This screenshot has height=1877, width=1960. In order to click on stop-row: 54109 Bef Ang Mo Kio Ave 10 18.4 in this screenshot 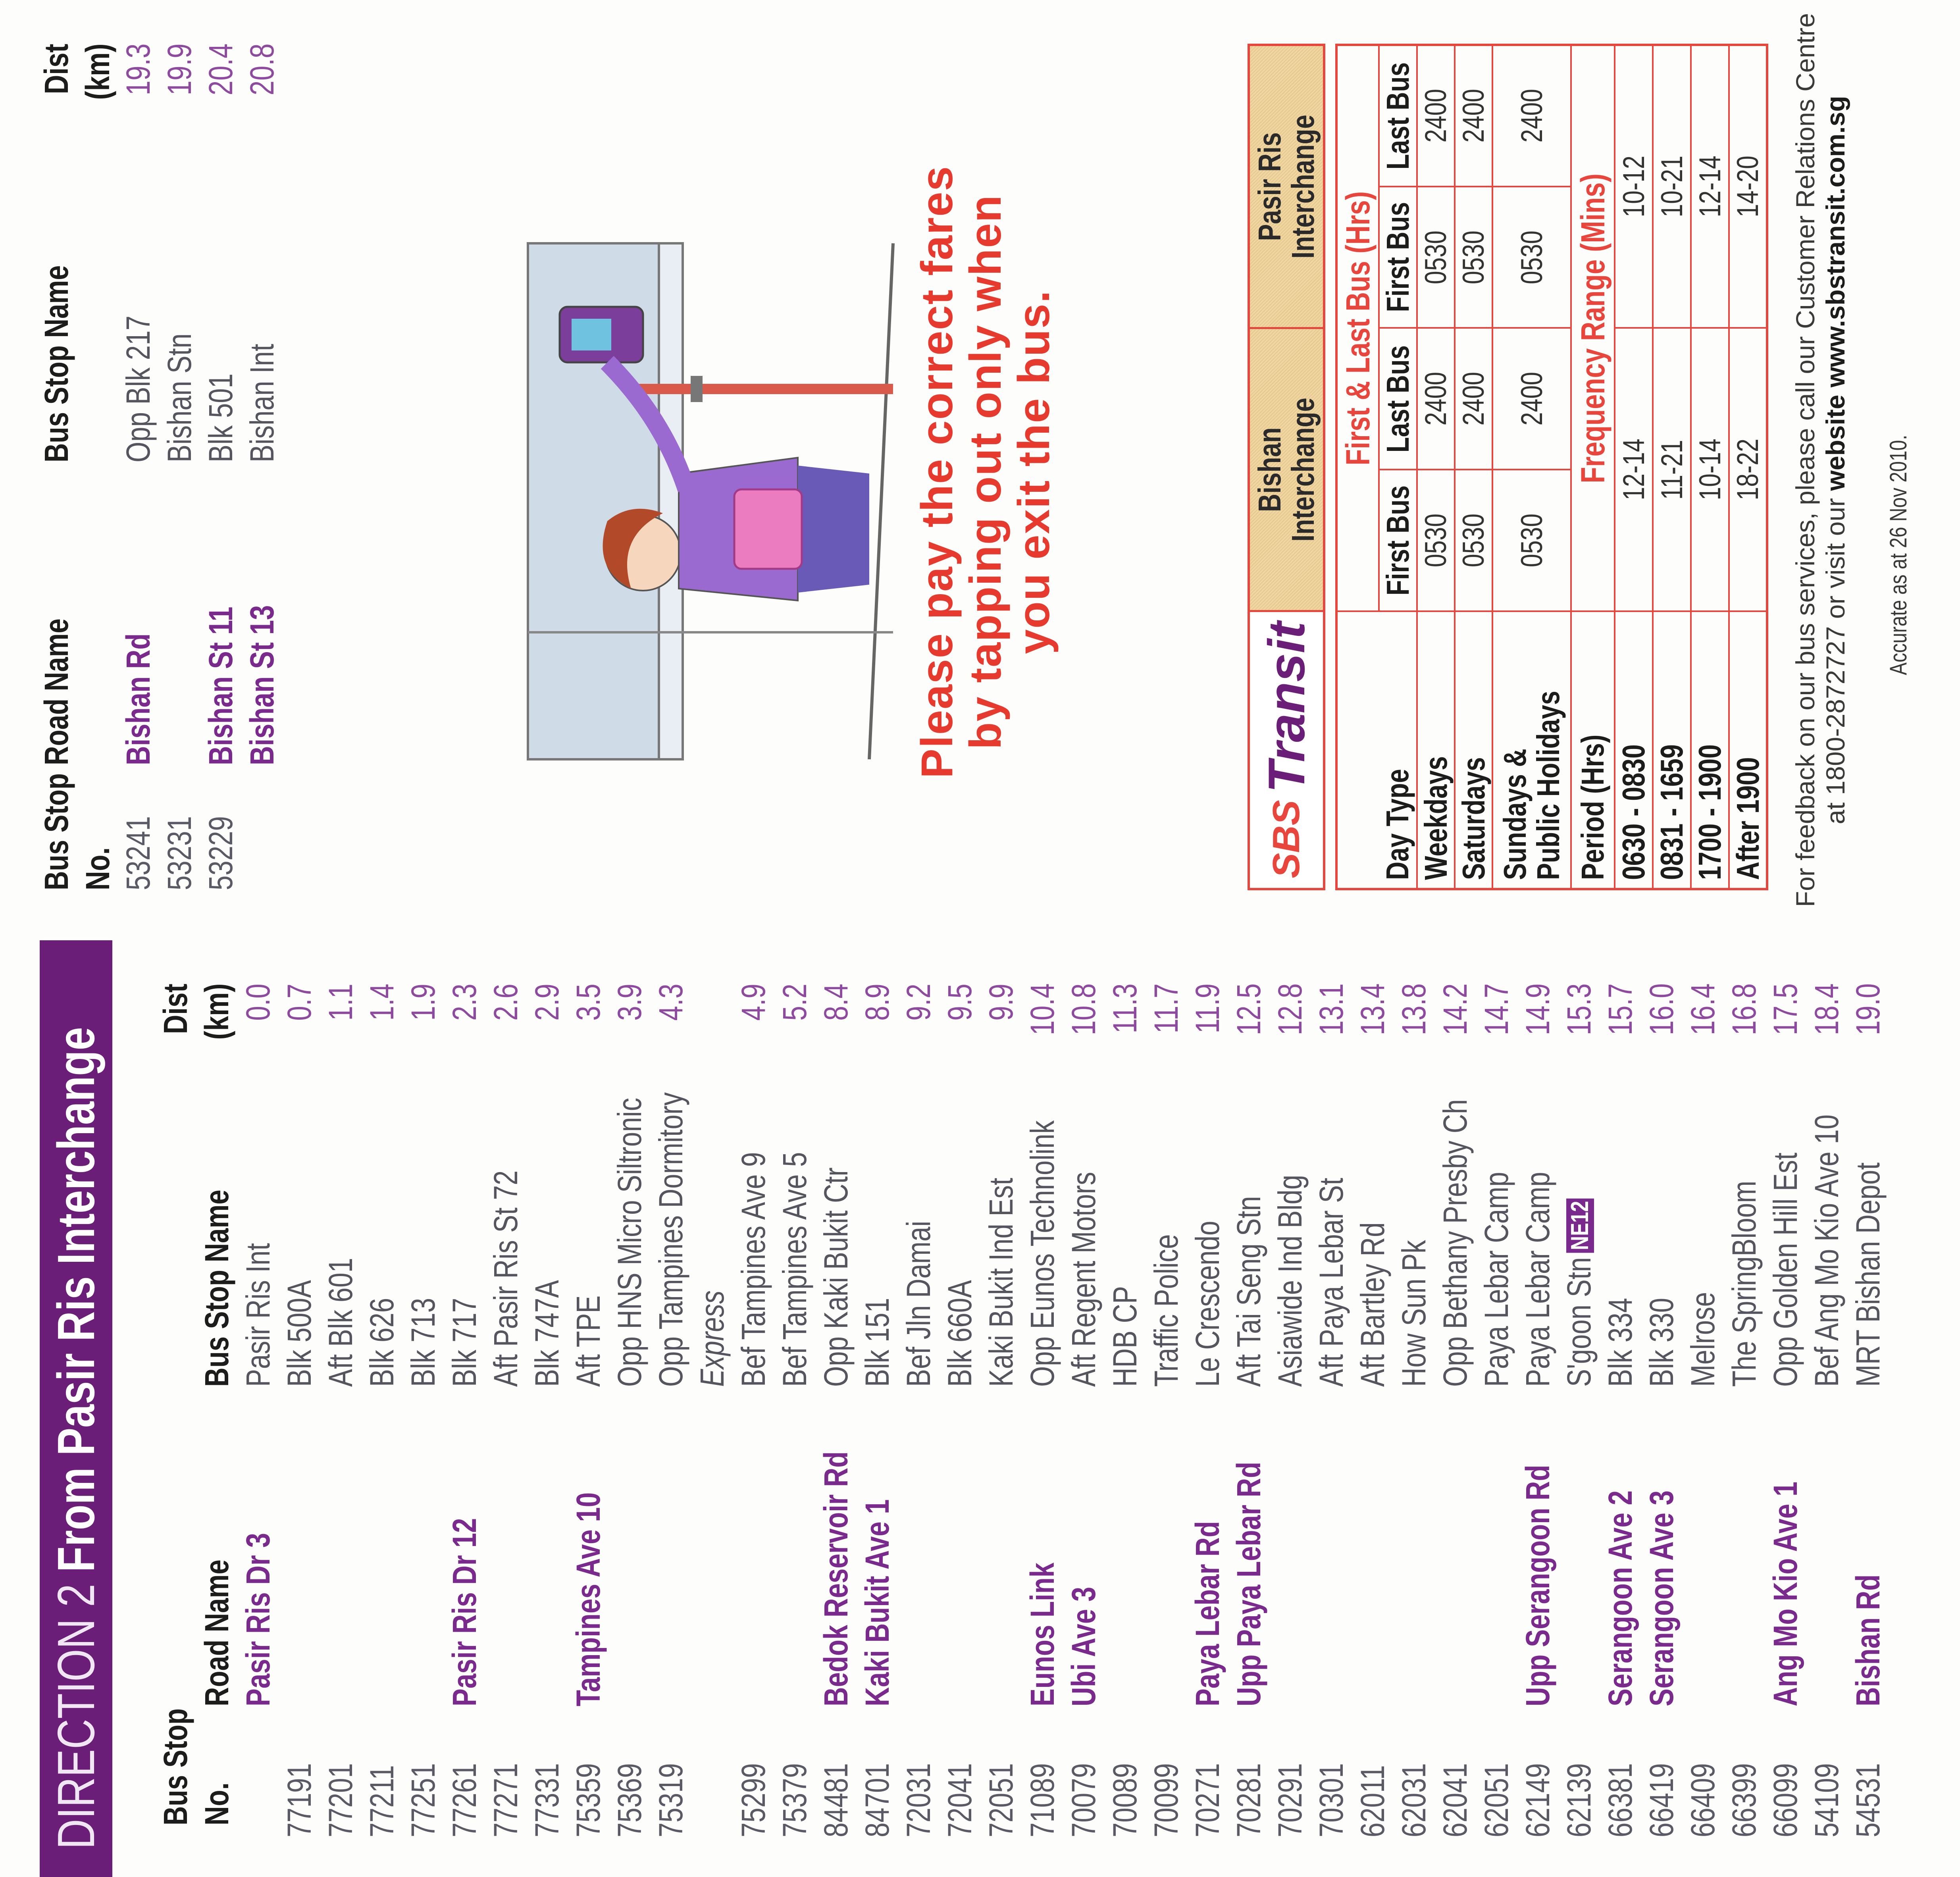, I will do `click(1826, 1408)`.